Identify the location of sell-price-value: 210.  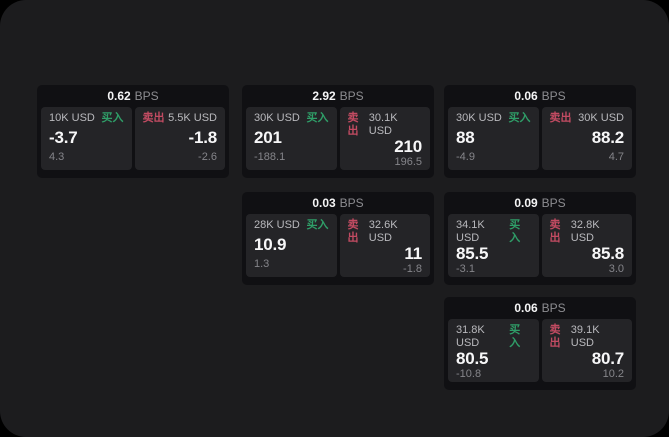
(408, 146).